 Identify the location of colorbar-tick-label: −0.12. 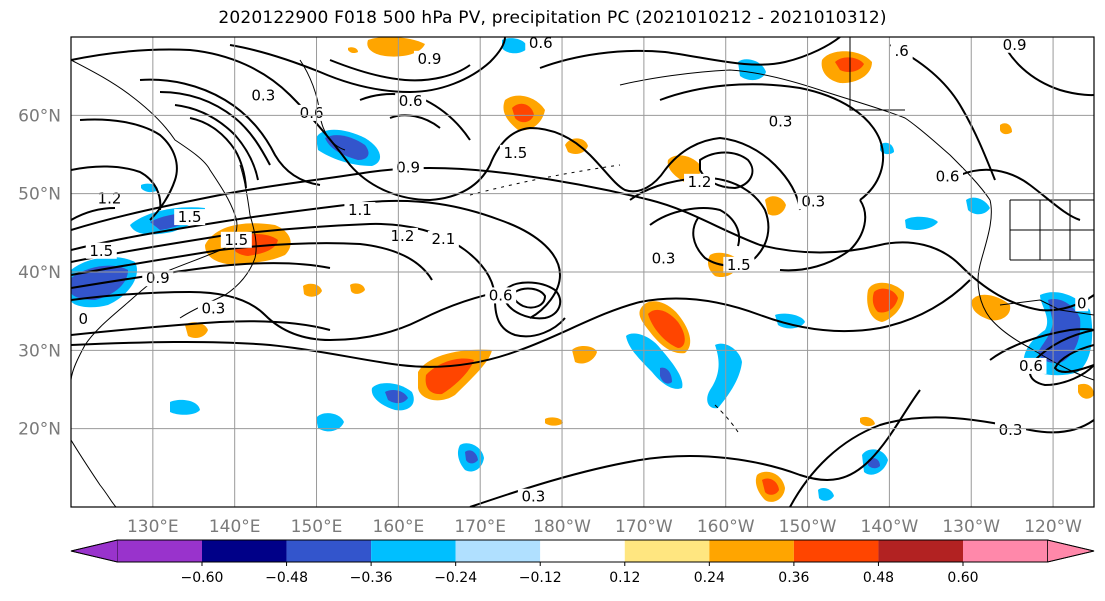
(540, 578).